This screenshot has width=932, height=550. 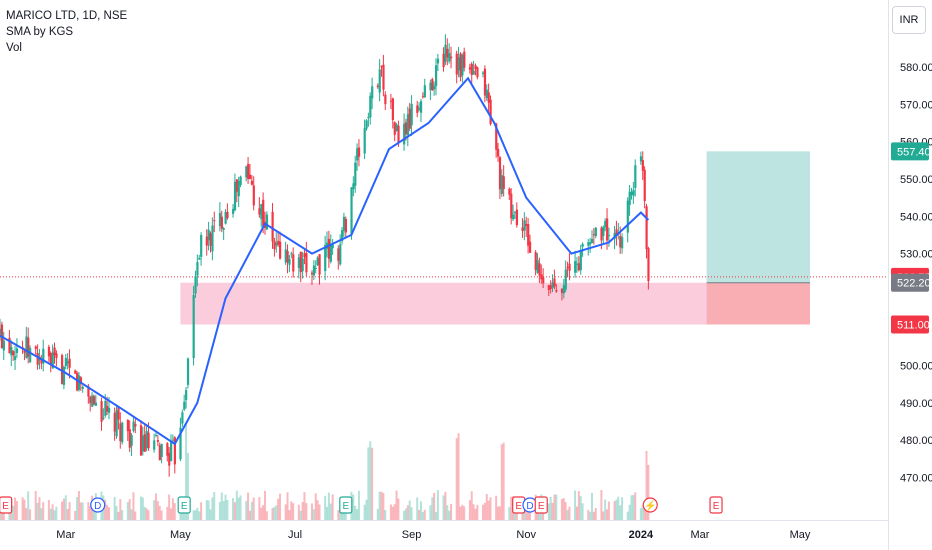 What do you see at coordinates (14, 48) in the screenshot?
I see `volume-label: Vol` at bounding box center [14, 48].